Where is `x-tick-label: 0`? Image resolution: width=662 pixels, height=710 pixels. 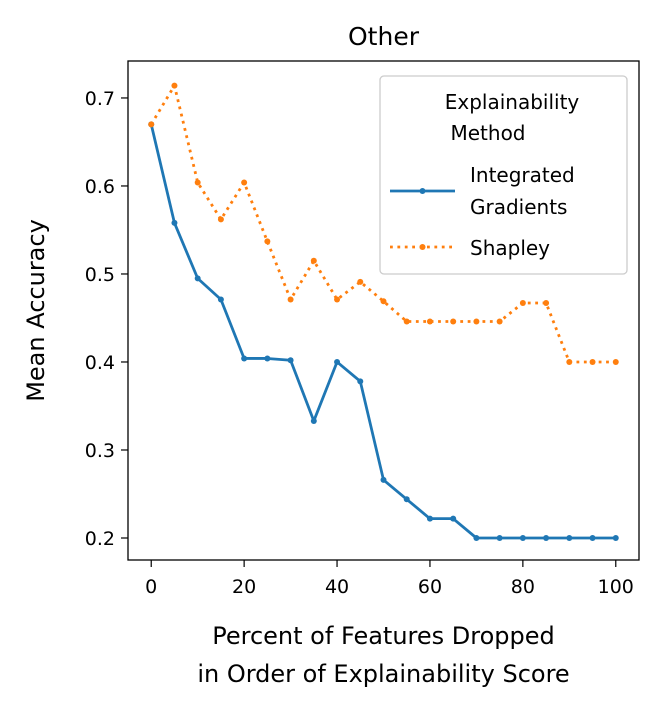 x-tick-label: 0 is located at coordinates (151, 587).